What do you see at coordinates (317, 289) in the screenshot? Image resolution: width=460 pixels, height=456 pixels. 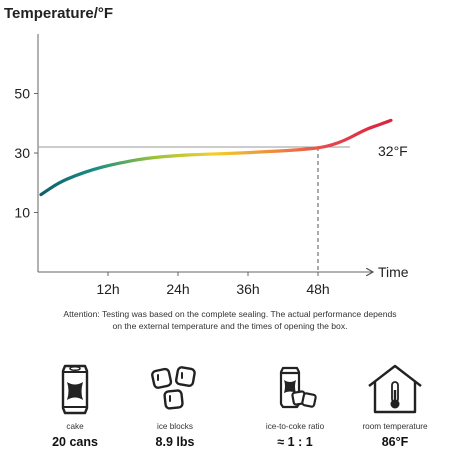 I see `x-tick-label: 48h` at bounding box center [317, 289].